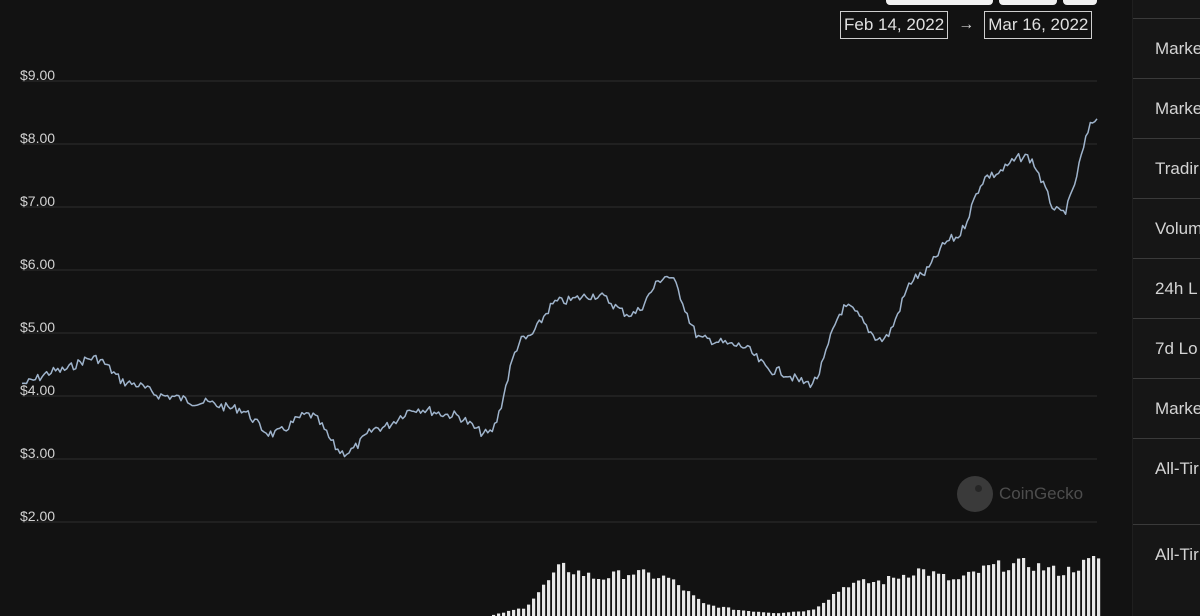 The height and width of the screenshot is (616, 1200). I want to click on y-tick-label: $4.00, so click(37, 390).